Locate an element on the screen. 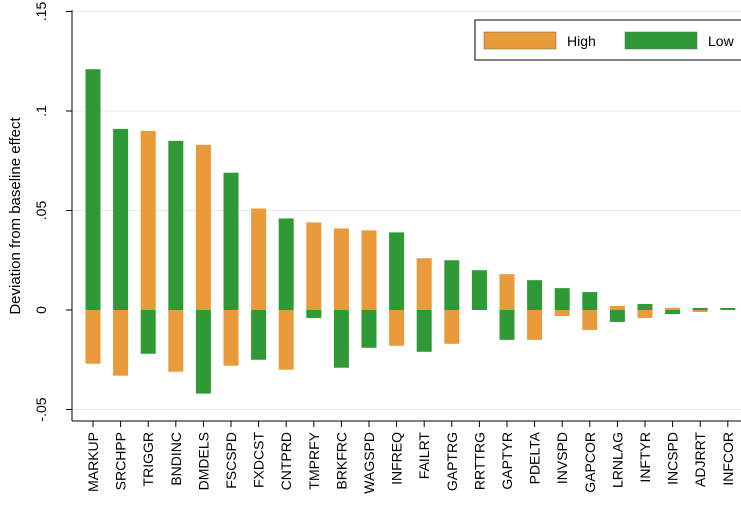 The height and width of the screenshot is (521, 741). x-tick-label: CNTPRD is located at coordinates (286, 461).